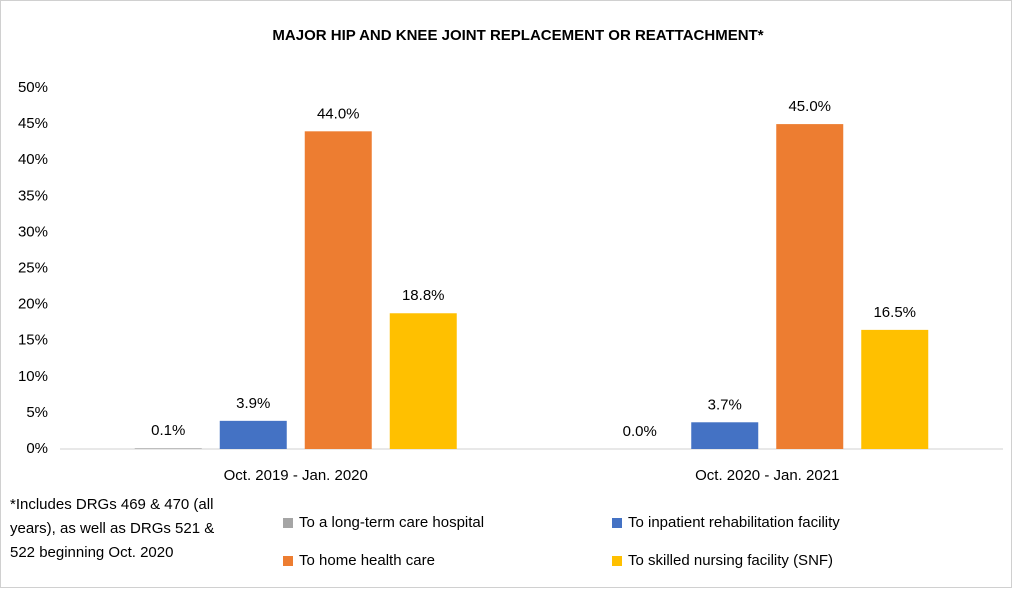 Image resolution: width=1012 pixels, height=593 pixels. Describe the element at coordinates (367, 560) in the screenshot. I see `legend-label: To home health care` at that location.